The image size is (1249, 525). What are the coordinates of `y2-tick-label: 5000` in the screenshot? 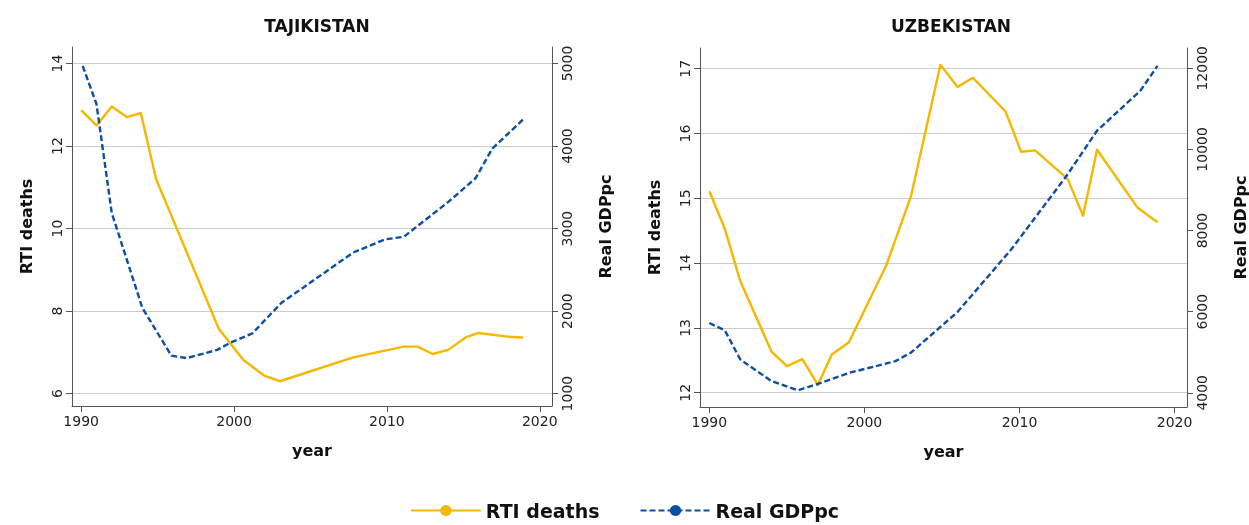 It's located at (567, 63).